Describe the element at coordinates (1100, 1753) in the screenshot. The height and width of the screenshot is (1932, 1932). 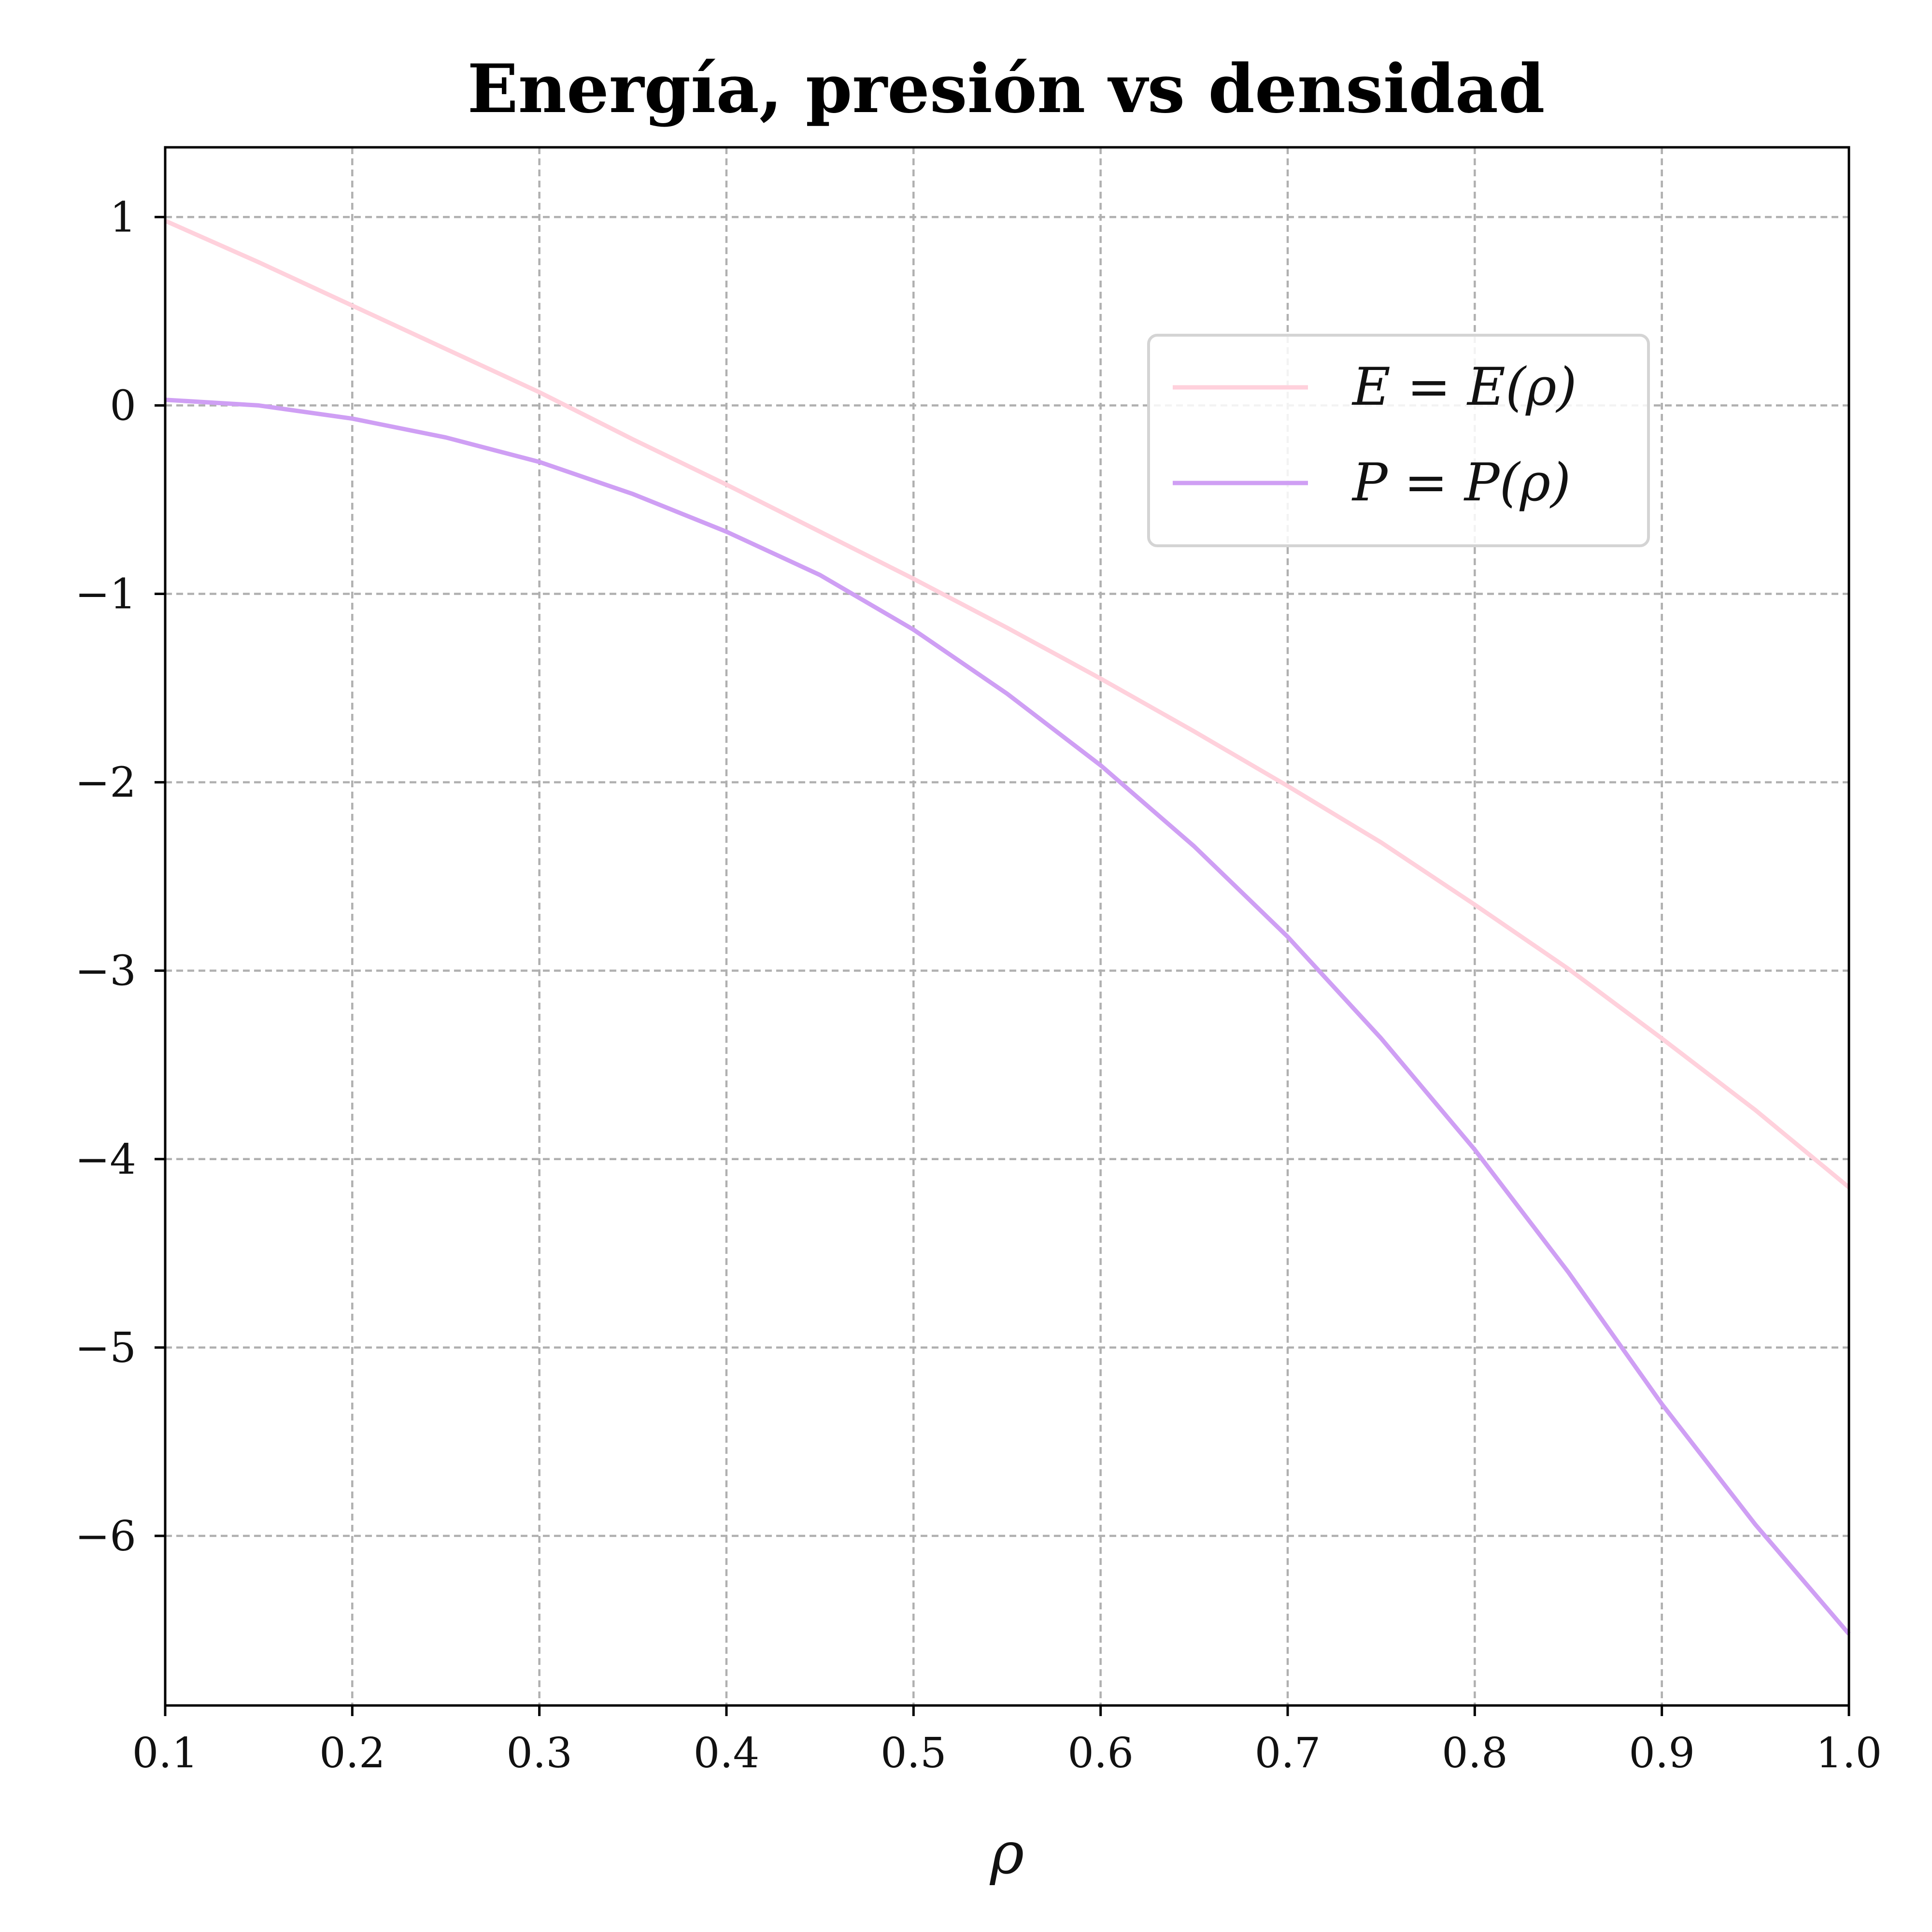
I see `x-tick-label: 0.6` at that location.